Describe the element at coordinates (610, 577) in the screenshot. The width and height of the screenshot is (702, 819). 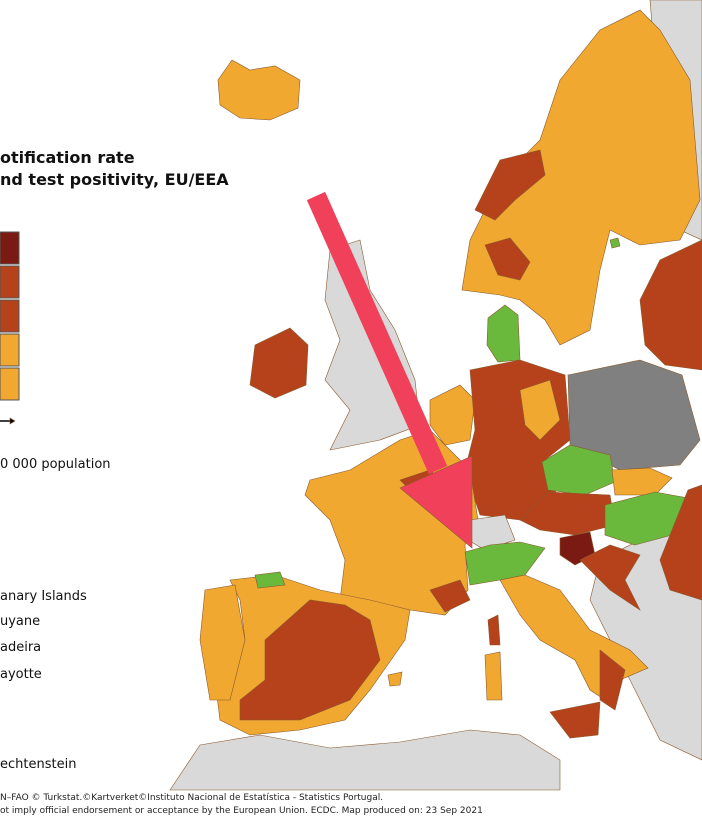
I see `croatia` at that location.